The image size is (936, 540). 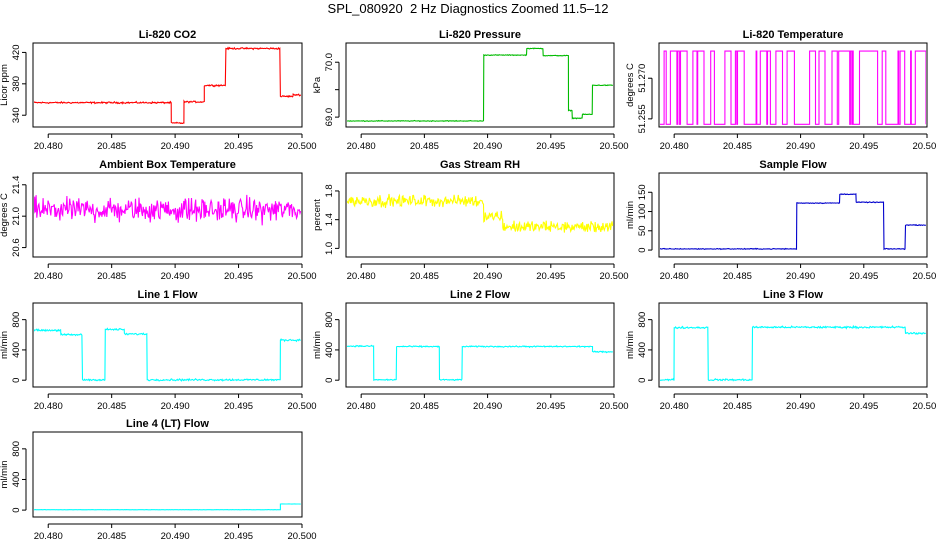 What do you see at coordinates (329, 219) in the screenshot?
I see `y-tick-label: 1.4` at bounding box center [329, 219].